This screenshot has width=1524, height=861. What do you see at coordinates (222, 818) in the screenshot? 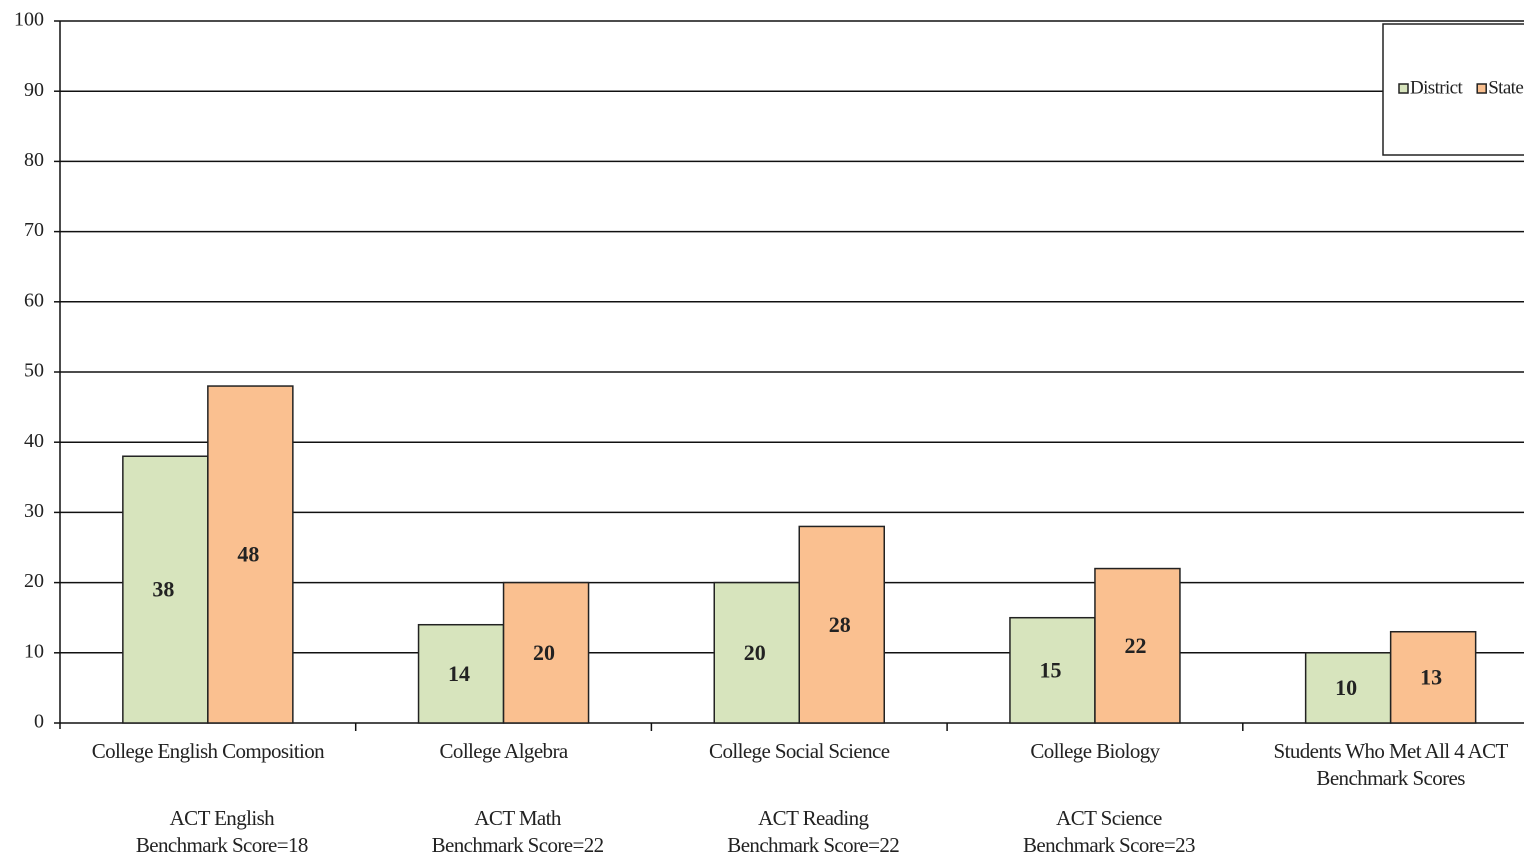
I see `benchmark-test: ACT English` at bounding box center [222, 818].